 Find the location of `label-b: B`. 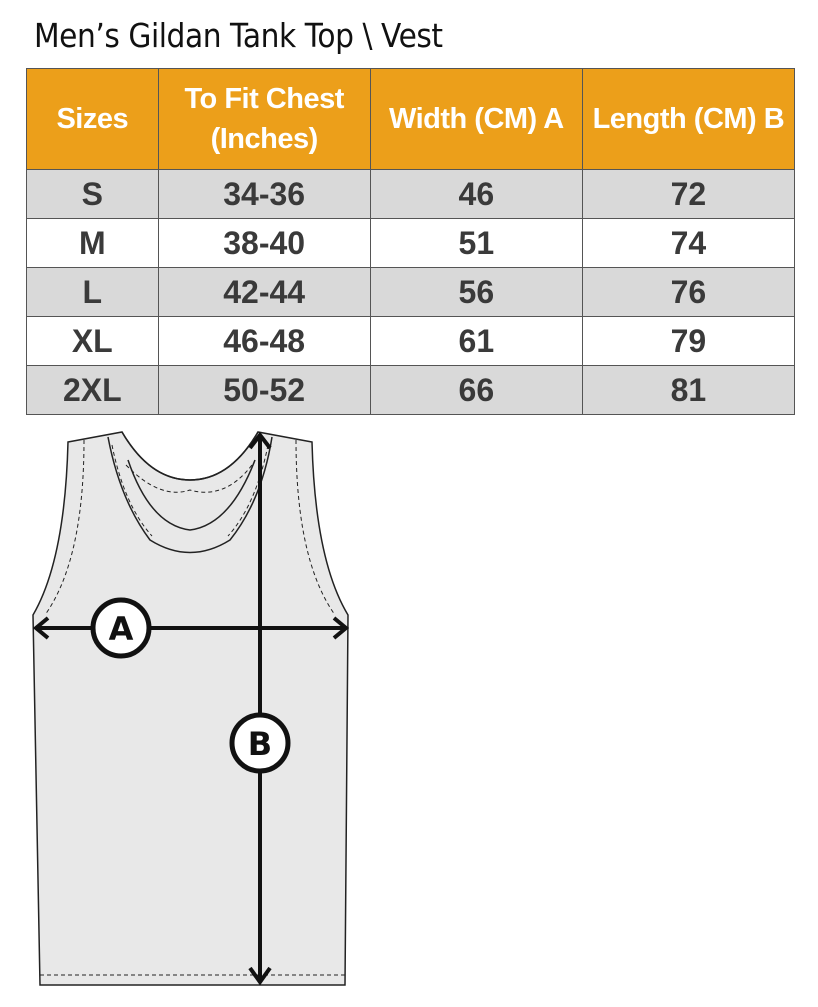

label-b: B is located at coordinates (260, 744).